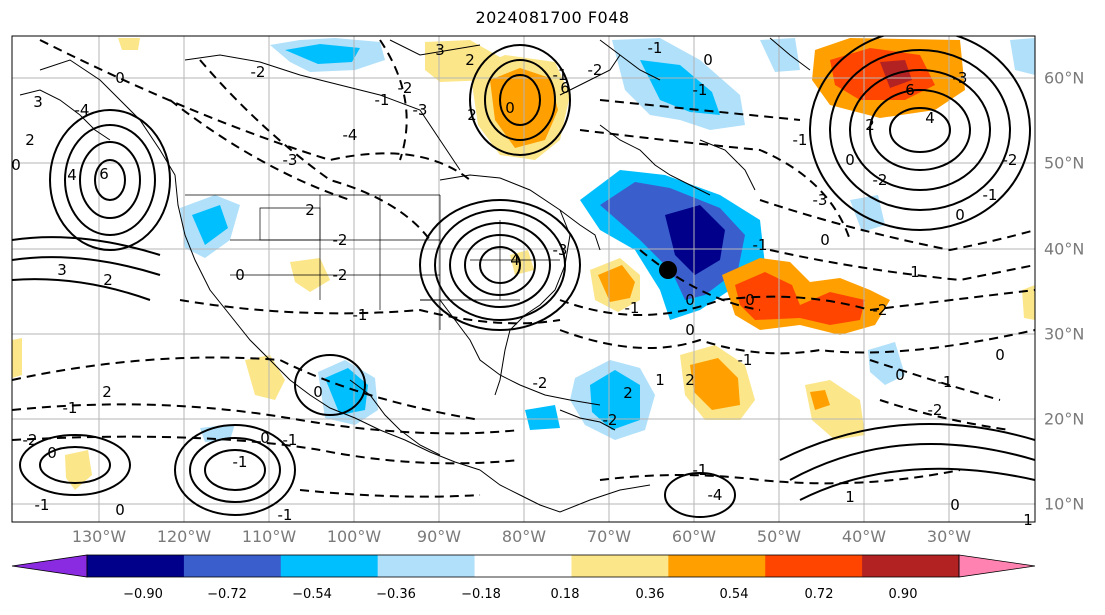 The image size is (1105, 615). Describe the element at coordinates (734, 594) in the screenshot. I see `colorbar-tick-label: 0.54` at that location.